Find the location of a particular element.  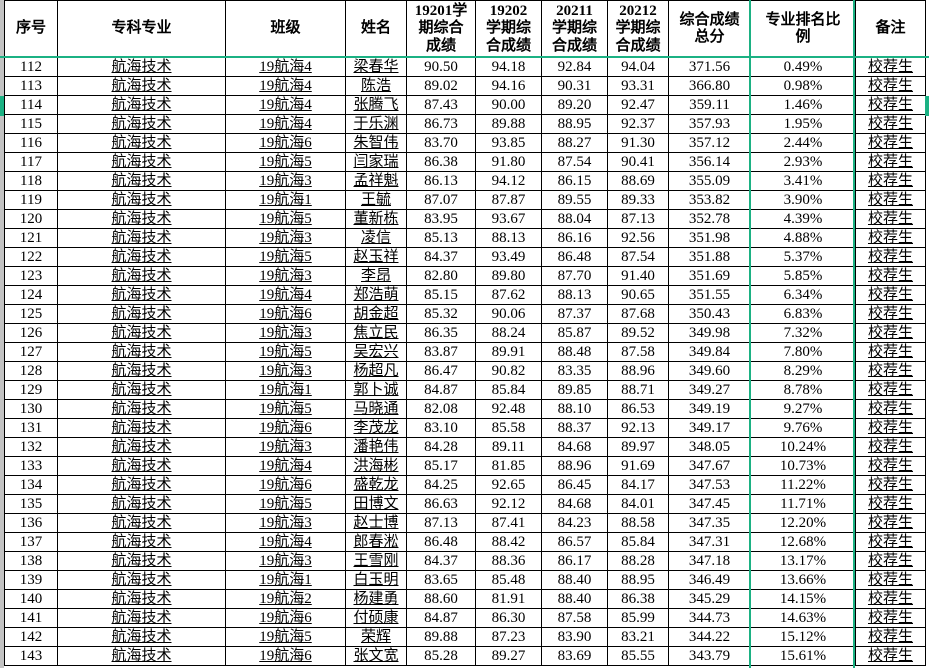

cell-total: 345.29 is located at coordinates (709, 599).